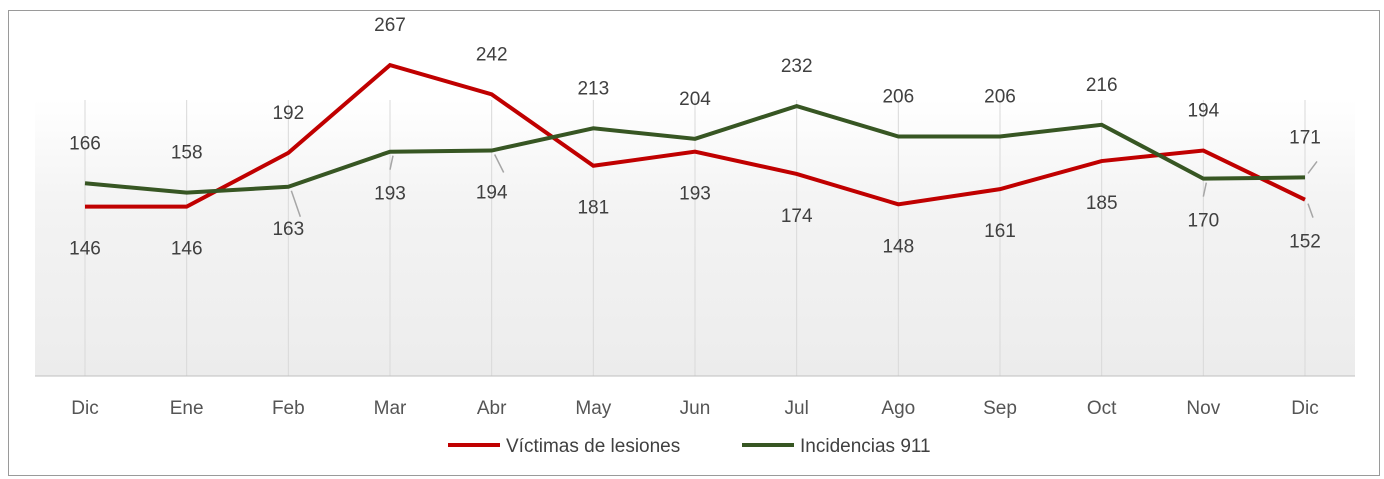 The width and height of the screenshot is (1384, 479). Describe the element at coordinates (288, 408) in the screenshot. I see `x-tick-label: Feb` at that location.